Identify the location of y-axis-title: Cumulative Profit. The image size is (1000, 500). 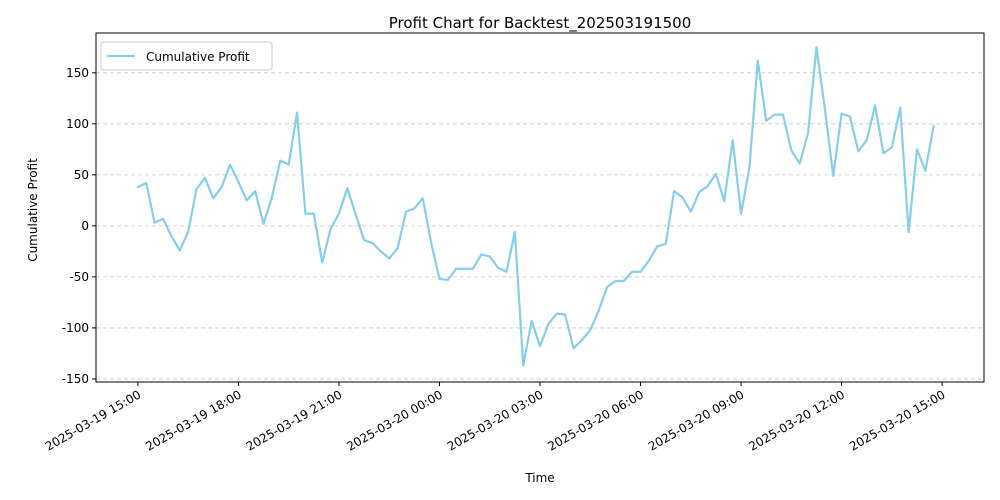
(33, 210).